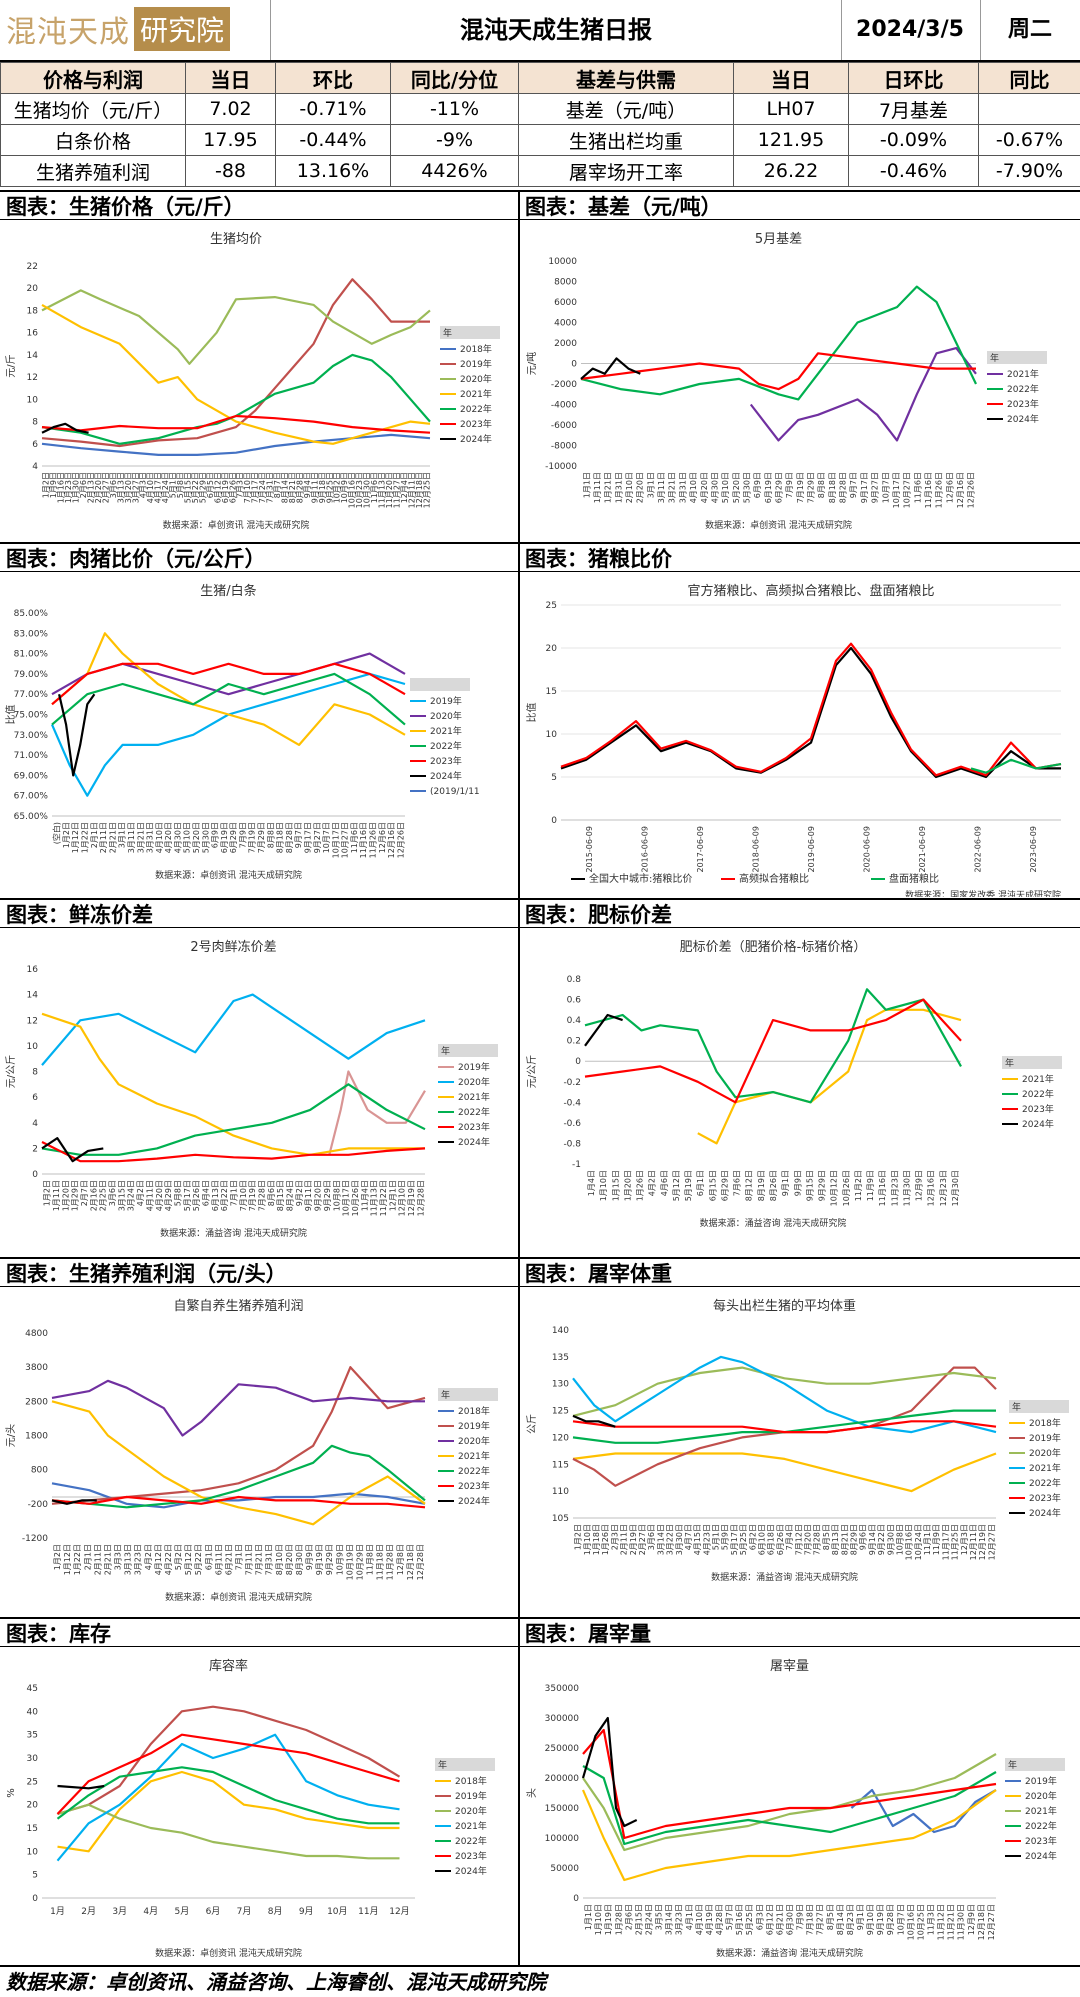  What do you see at coordinates (231, 140) in the screenshot?
I see `summary-cell: 17.95` at bounding box center [231, 140].